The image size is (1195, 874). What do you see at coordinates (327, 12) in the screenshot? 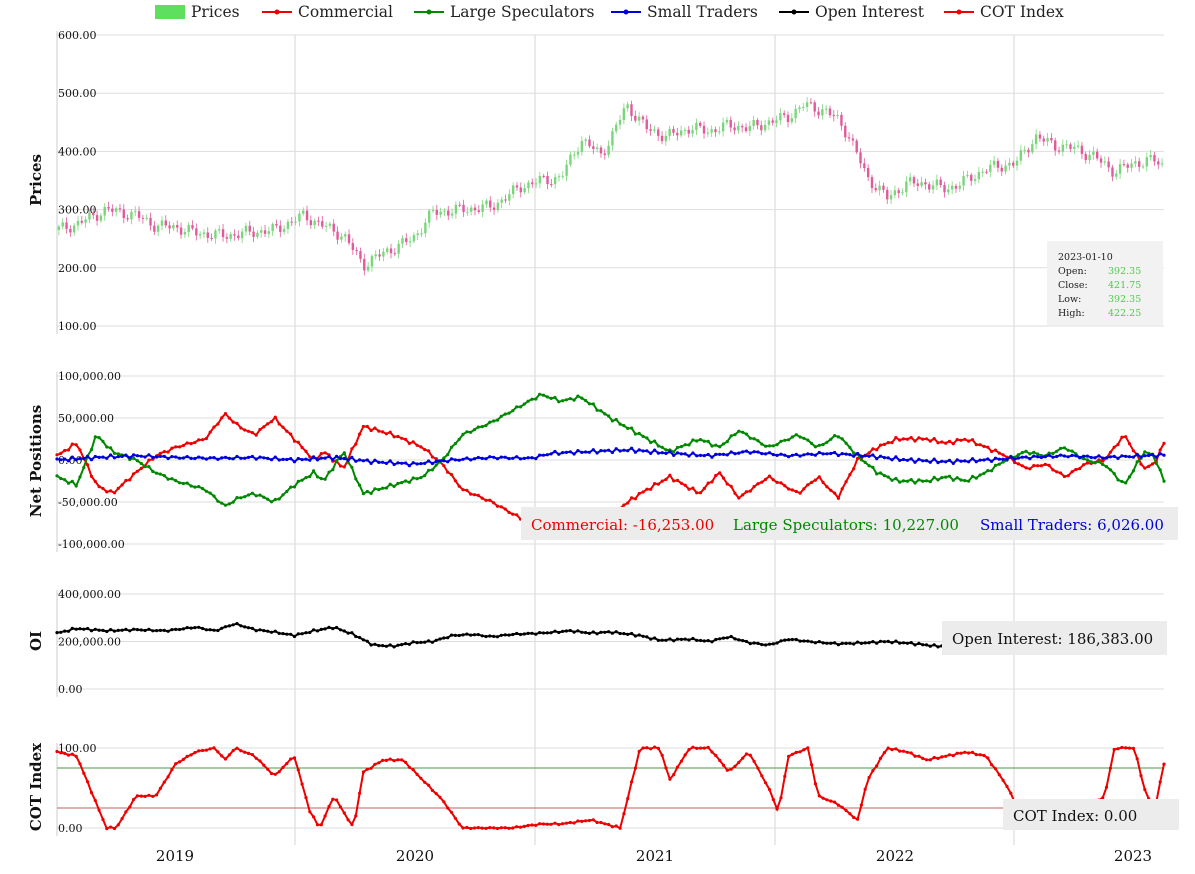
I see `legend-item-commercial: Commercial` at bounding box center [327, 12].